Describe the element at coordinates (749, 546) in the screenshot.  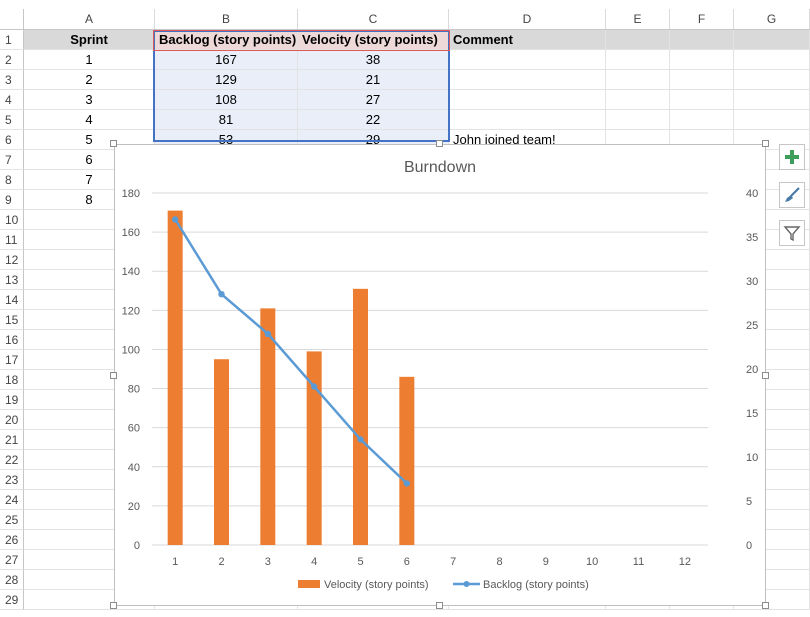
I see `y-right-tick-label: 0` at that location.